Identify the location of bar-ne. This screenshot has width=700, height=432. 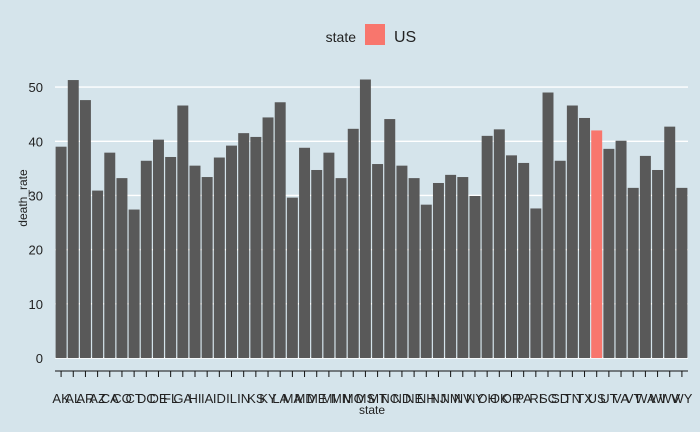
(414, 268).